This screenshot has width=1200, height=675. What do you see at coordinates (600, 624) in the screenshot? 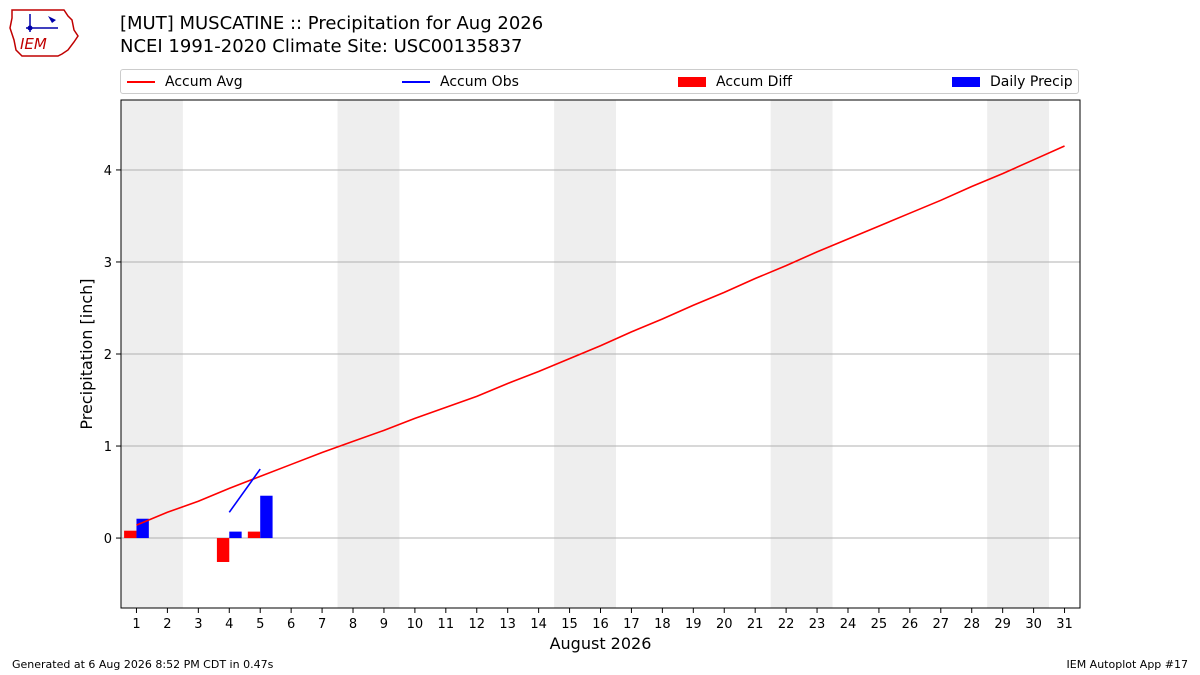
I see `xtick-label-16: 16` at bounding box center [600, 624].